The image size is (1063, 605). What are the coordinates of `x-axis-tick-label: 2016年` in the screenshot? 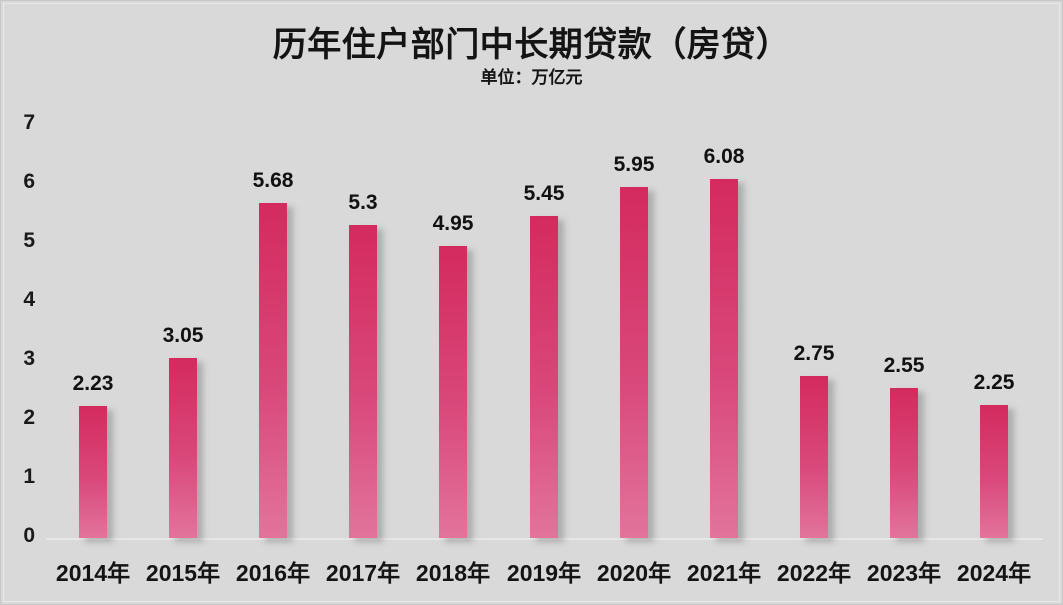 It's located at (273, 573).